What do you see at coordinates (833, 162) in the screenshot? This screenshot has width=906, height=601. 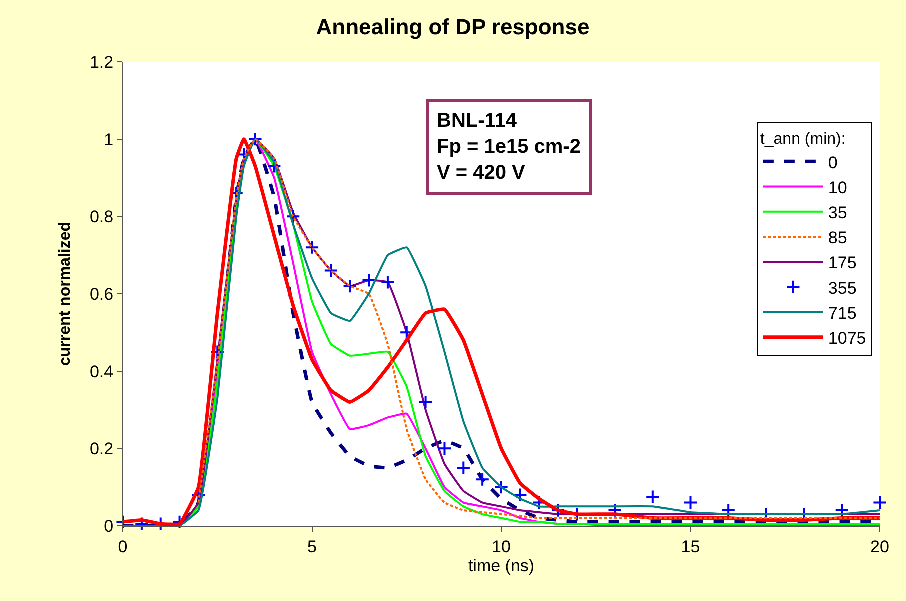 I see `legend-label: 0` at bounding box center [833, 162].